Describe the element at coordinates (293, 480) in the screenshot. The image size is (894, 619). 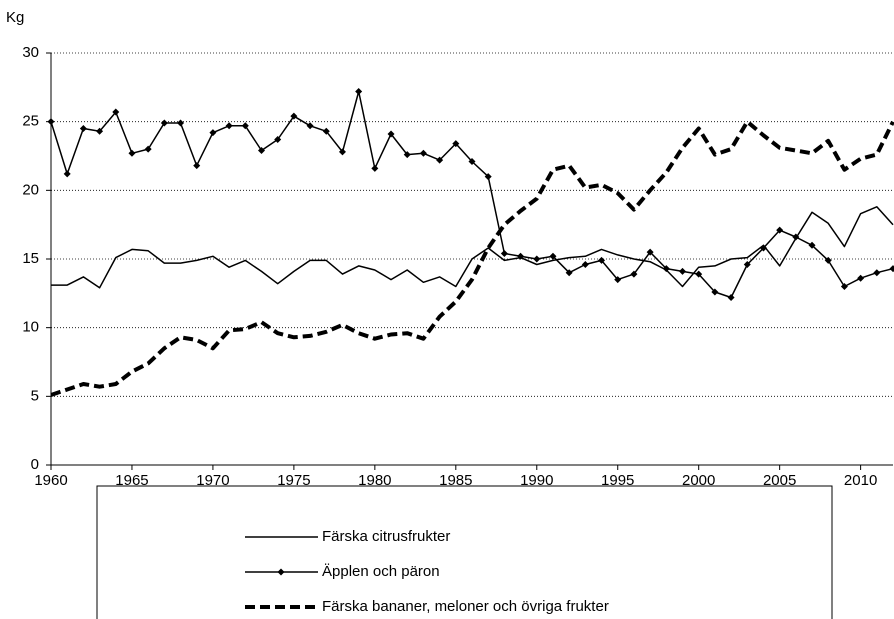
I see `x-tick-label: 1975` at that location.